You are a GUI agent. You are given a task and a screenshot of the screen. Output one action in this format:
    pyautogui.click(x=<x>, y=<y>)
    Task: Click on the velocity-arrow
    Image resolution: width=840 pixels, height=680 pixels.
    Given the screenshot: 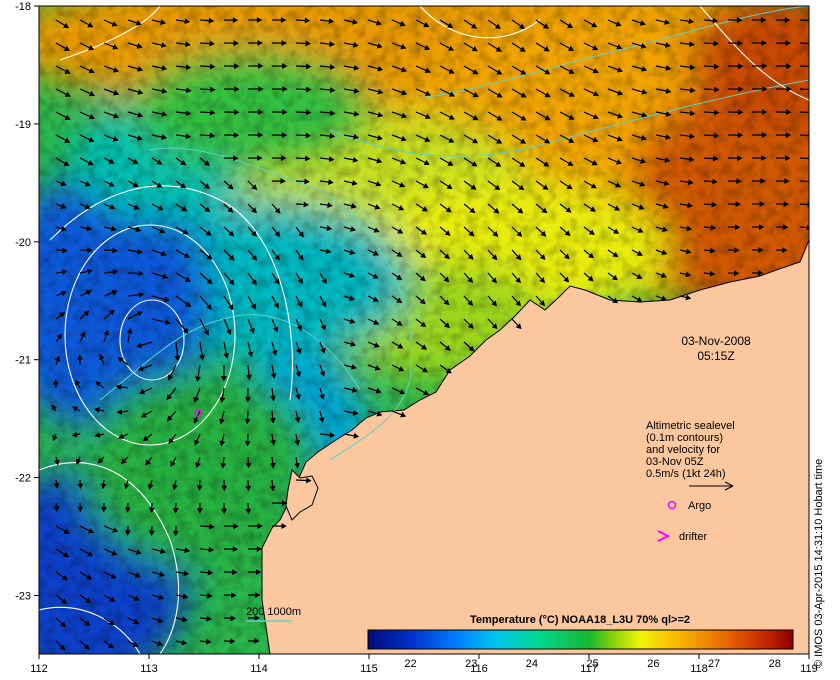 What is the action you would take?
    pyautogui.click(x=804, y=181)
    